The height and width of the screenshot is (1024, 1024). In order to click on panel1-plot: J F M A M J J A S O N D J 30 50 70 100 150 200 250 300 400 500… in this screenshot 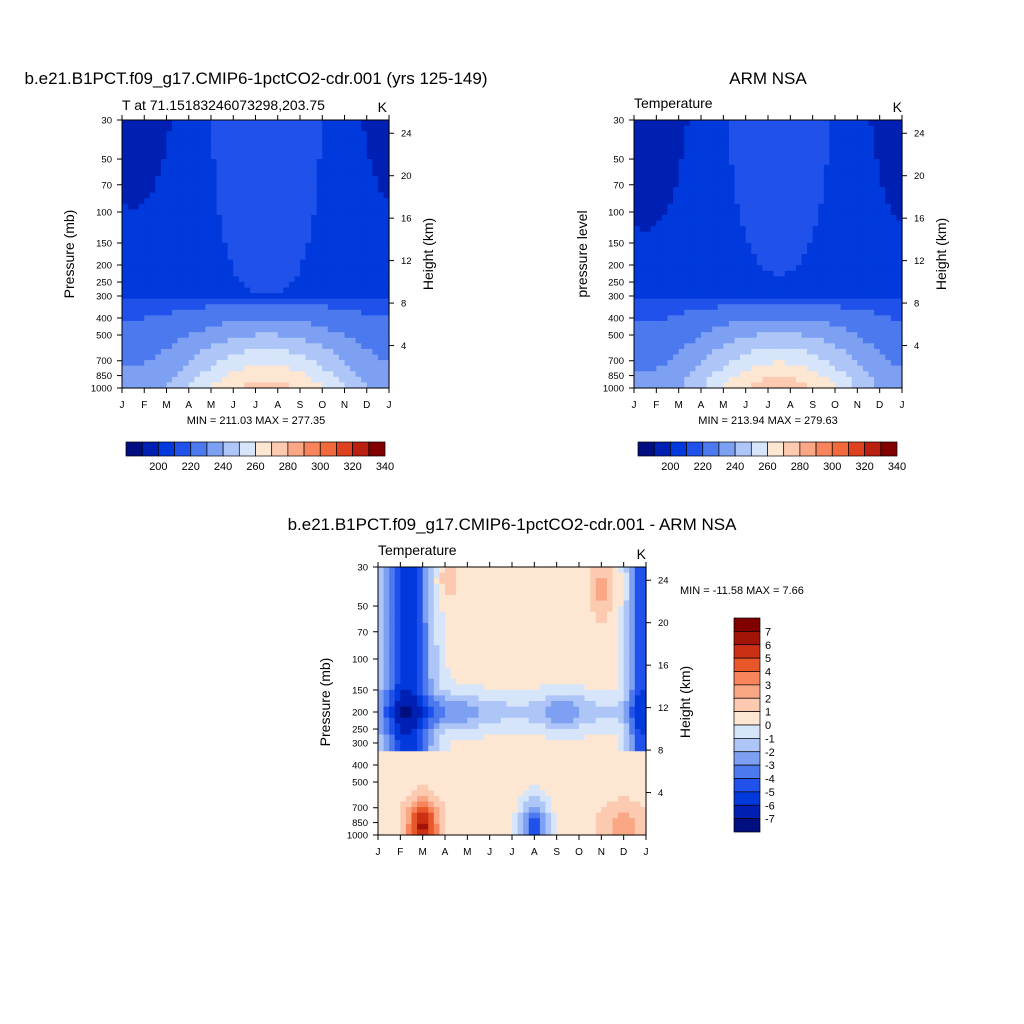, I will do `click(251, 263)`.